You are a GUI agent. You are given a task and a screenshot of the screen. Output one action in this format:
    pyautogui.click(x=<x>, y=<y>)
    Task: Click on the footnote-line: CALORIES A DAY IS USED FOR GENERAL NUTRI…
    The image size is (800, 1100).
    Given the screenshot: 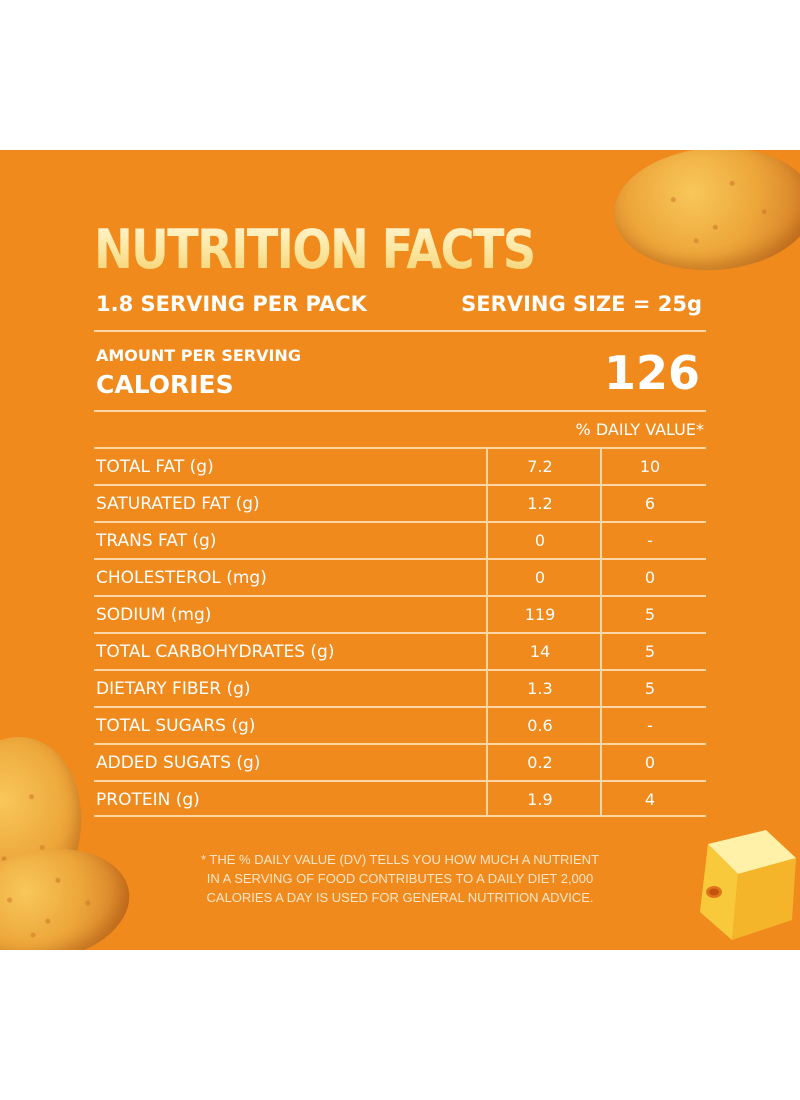 What is the action you would take?
    pyautogui.click(x=400, y=897)
    